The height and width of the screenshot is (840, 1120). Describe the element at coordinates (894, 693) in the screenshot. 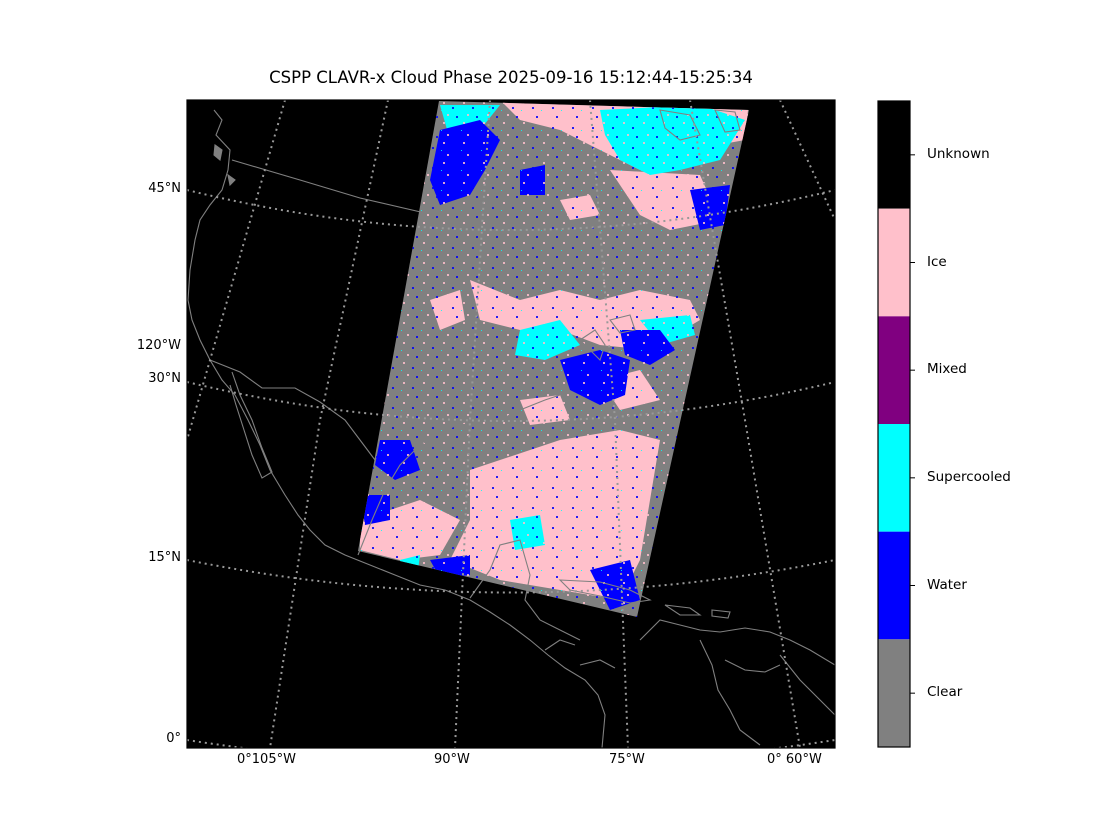

I see `colorbar-swatch-clear` at that location.